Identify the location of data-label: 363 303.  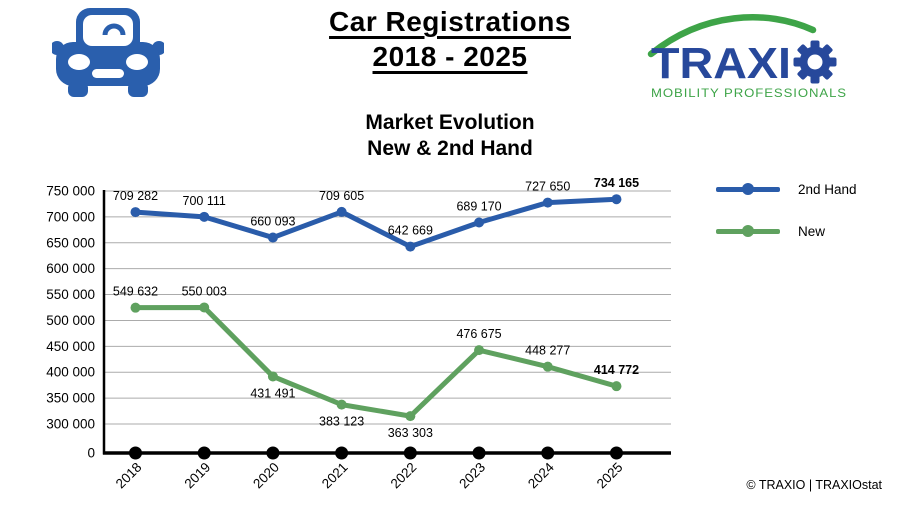
(410, 433).